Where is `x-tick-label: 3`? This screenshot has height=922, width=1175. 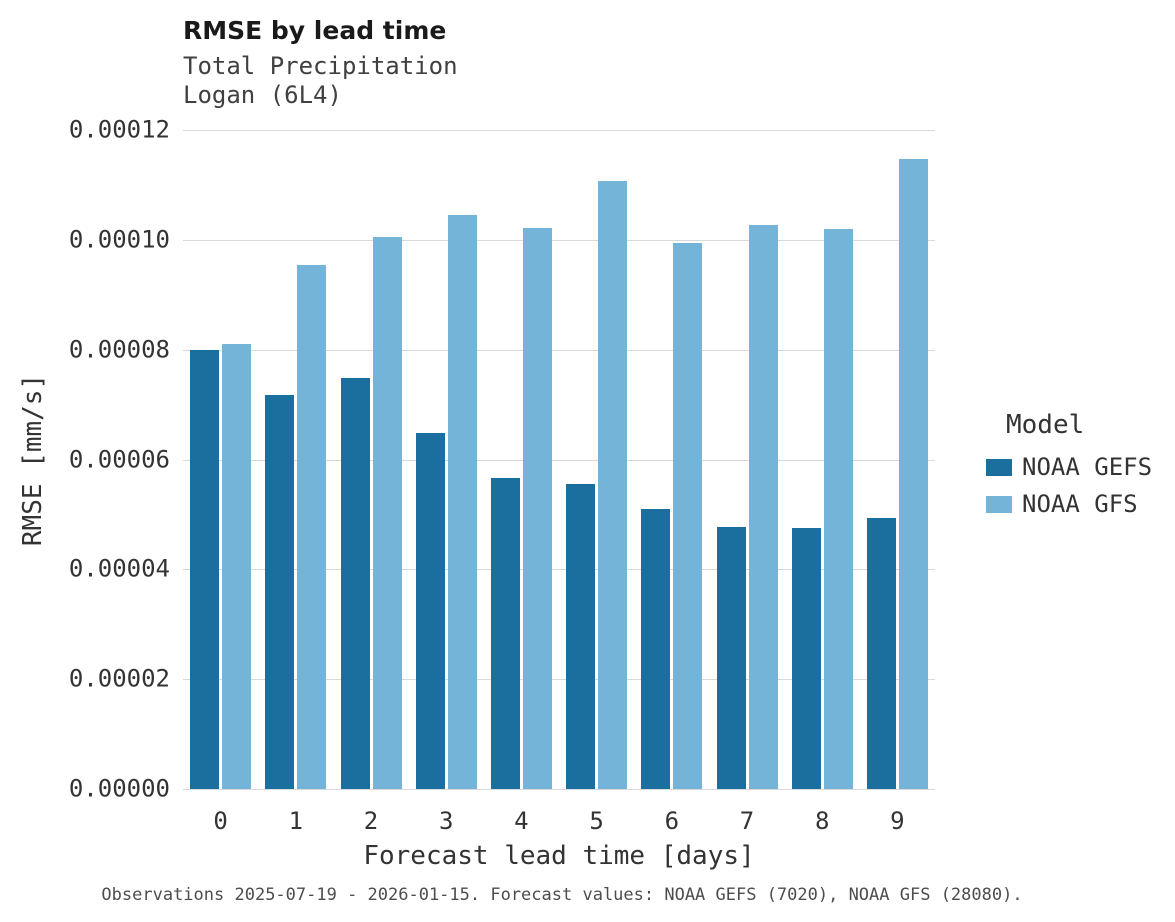
x-tick-label: 3 is located at coordinates (446, 821).